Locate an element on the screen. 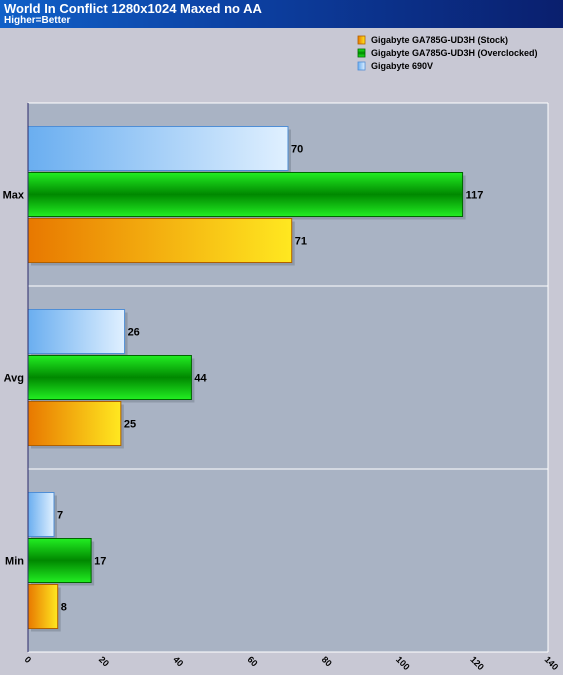 This screenshot has height=675, width=563. legend-label-gigabyte-690v: Gigabyte 690V is located at coordinates (402, 66).